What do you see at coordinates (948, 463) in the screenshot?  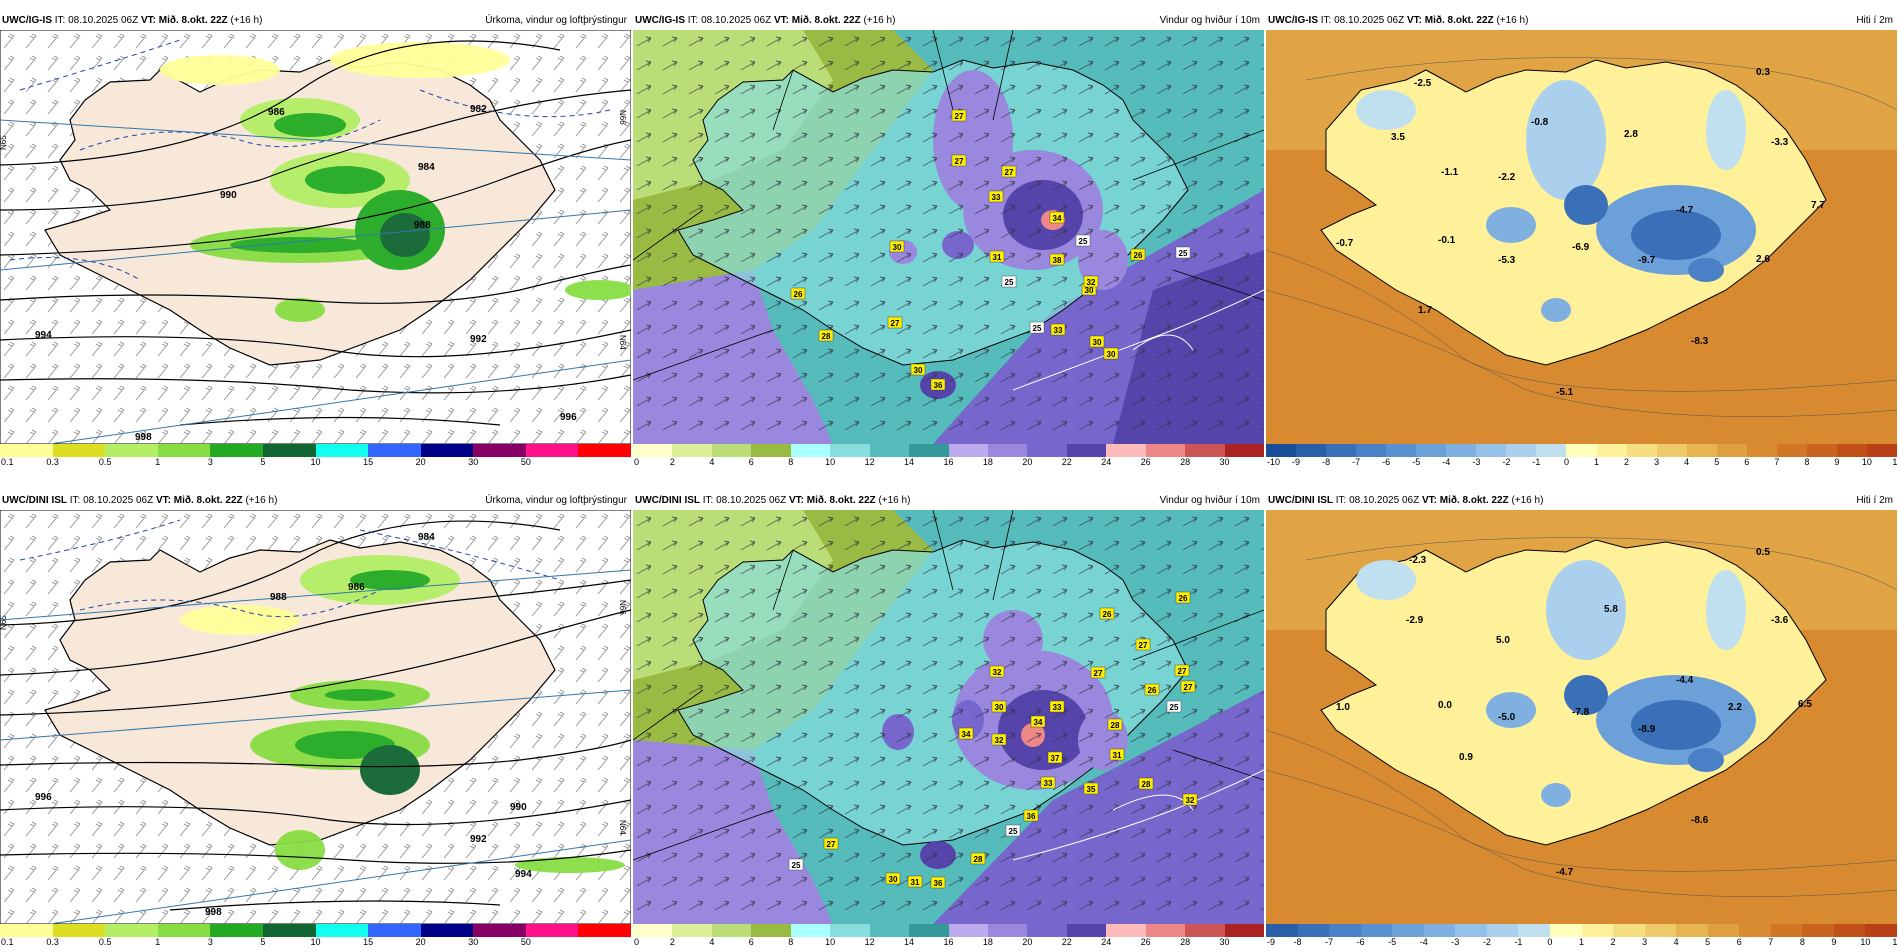 I see `colorbar-ticks: 0 2 4 6 8 10 12 14 16 18 20 22 24 26 28 30` at bounding box center [948, 463].